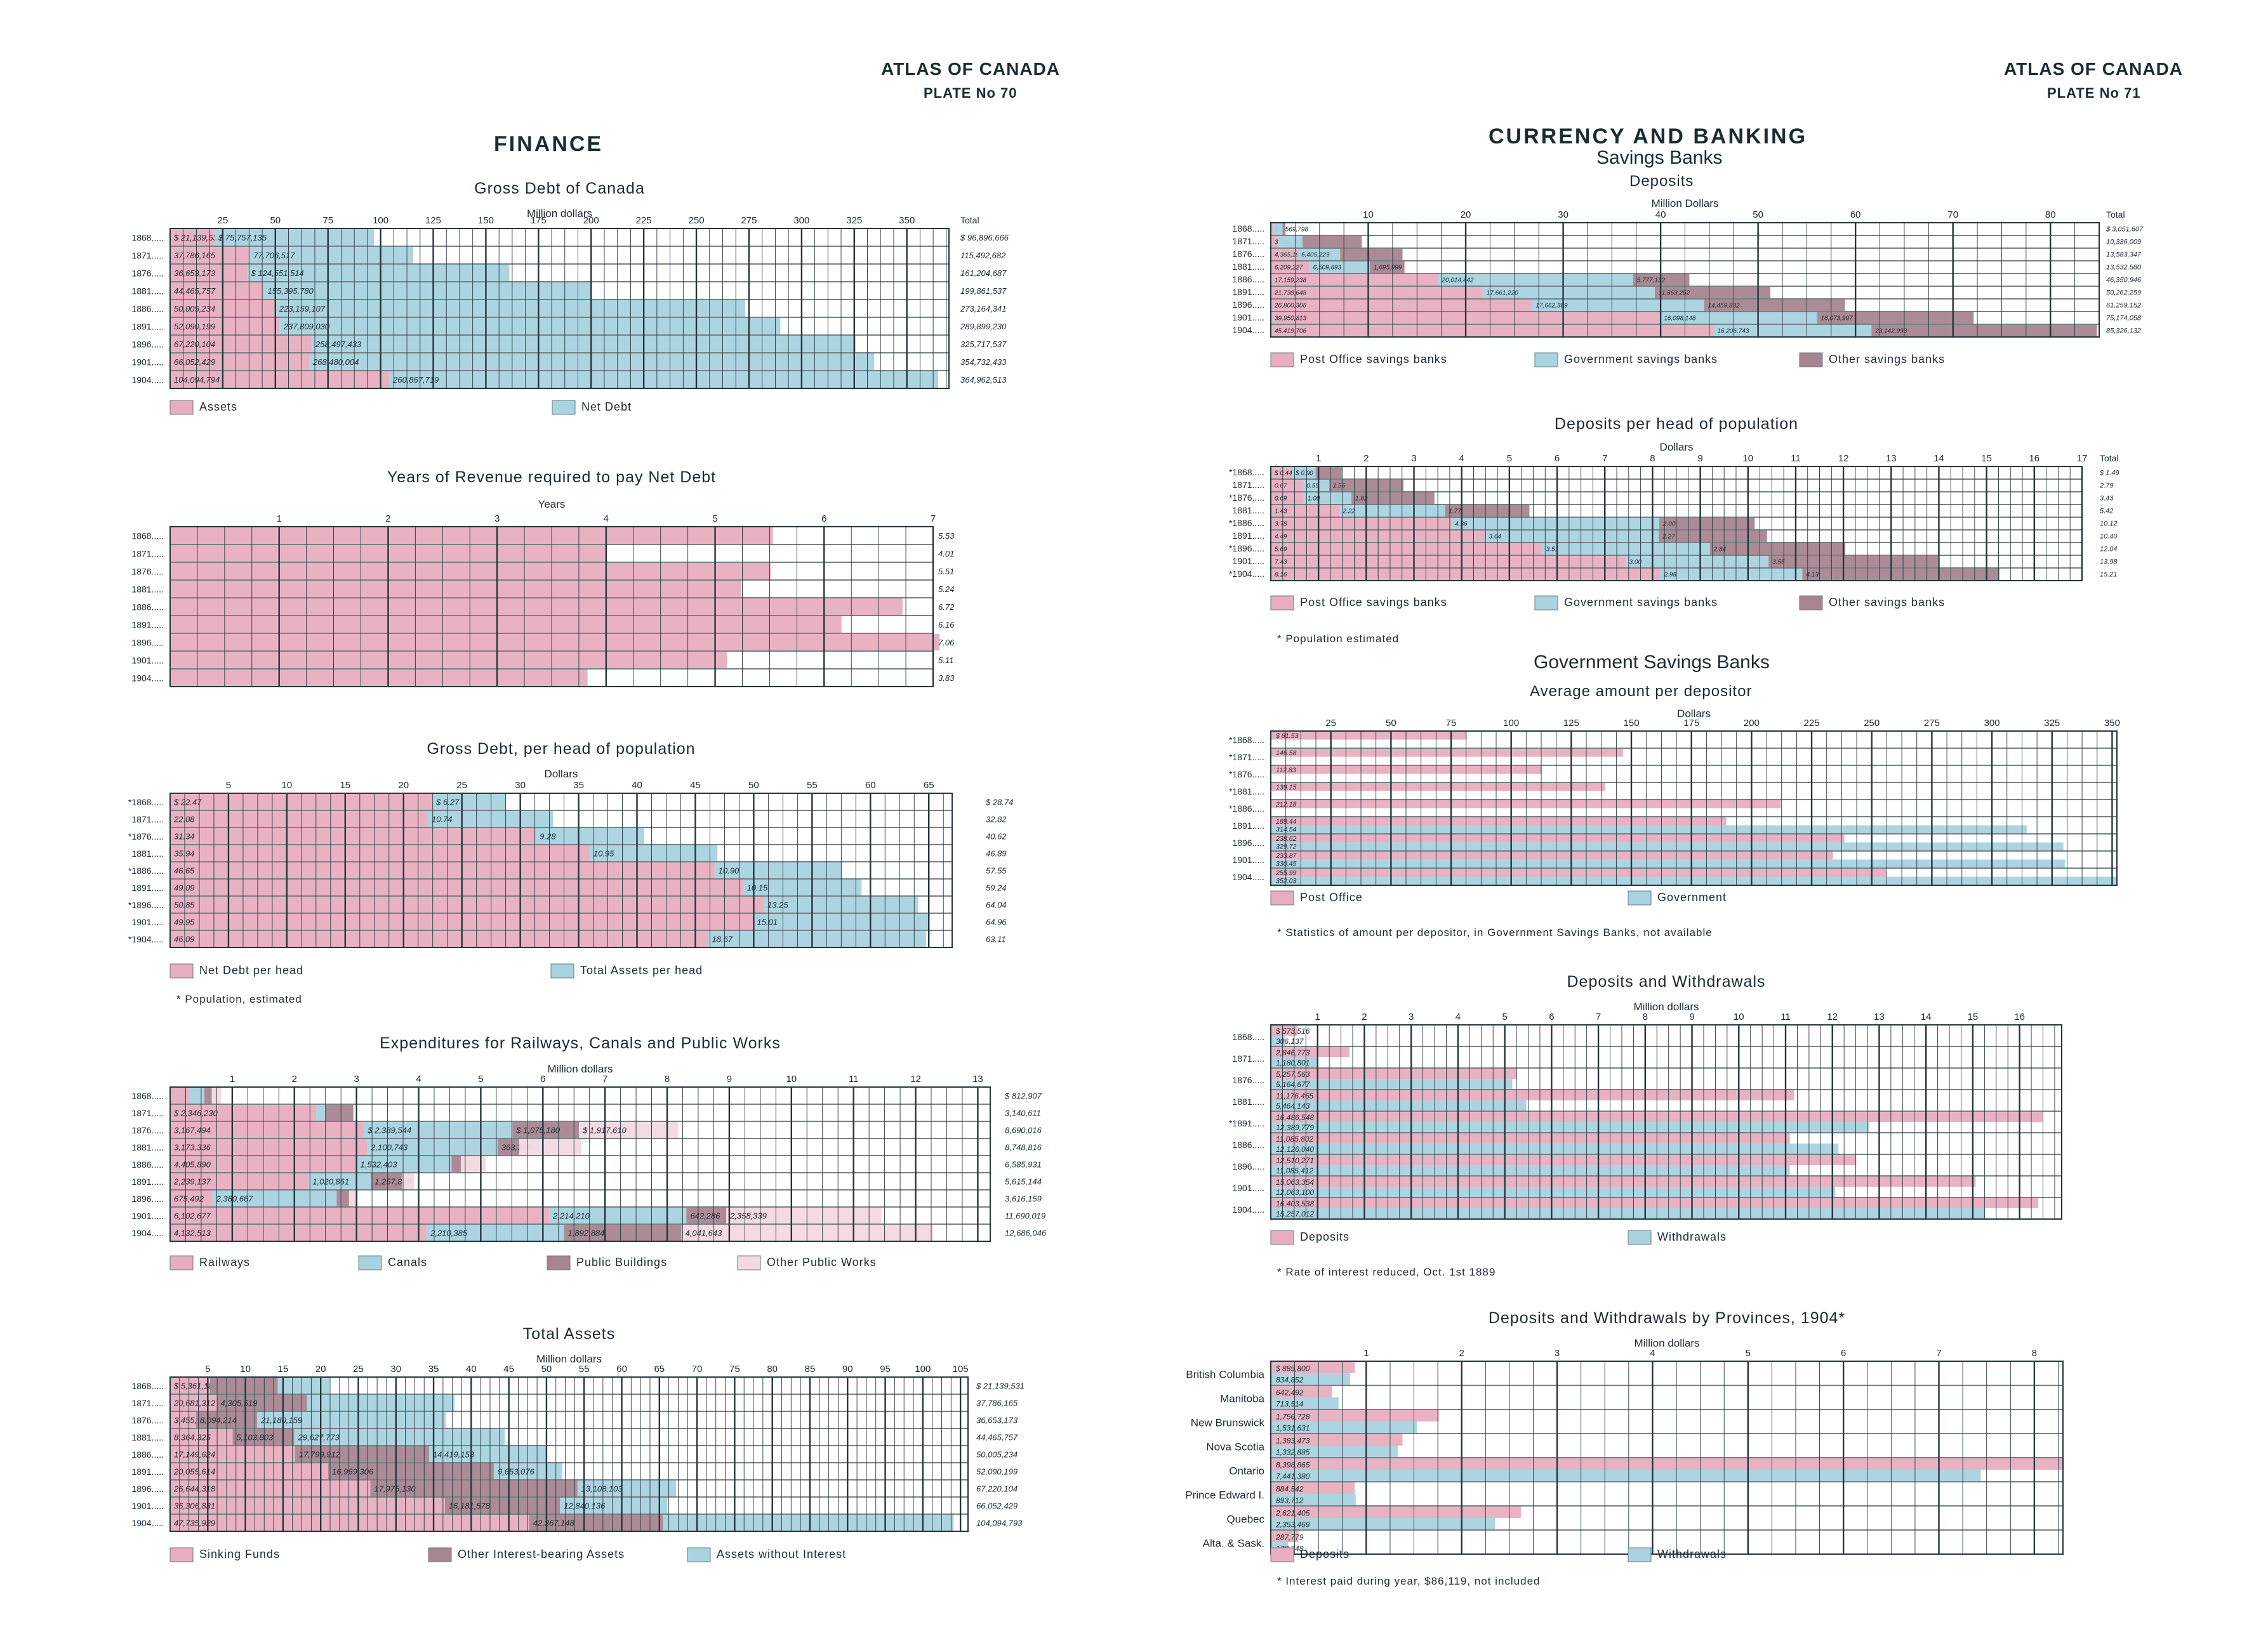 This screenshot has width=2268, height=1629. What do you see at coordinates (1290, 1500) in the screenshot?
I see `data-label: 893,712` at bounding box center [1290, 1500].